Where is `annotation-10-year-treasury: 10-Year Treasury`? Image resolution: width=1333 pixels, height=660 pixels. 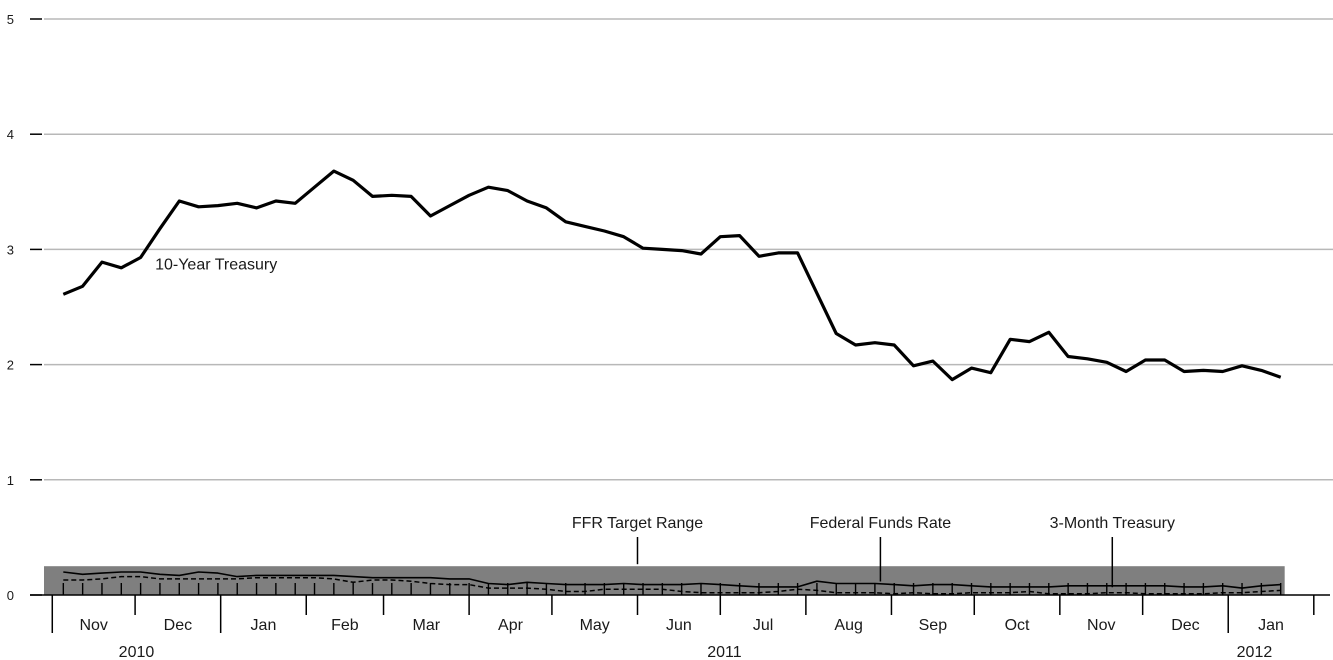 annotation-10-year-treasury: 10-Year Treasury is located at coordinates (216, 265).